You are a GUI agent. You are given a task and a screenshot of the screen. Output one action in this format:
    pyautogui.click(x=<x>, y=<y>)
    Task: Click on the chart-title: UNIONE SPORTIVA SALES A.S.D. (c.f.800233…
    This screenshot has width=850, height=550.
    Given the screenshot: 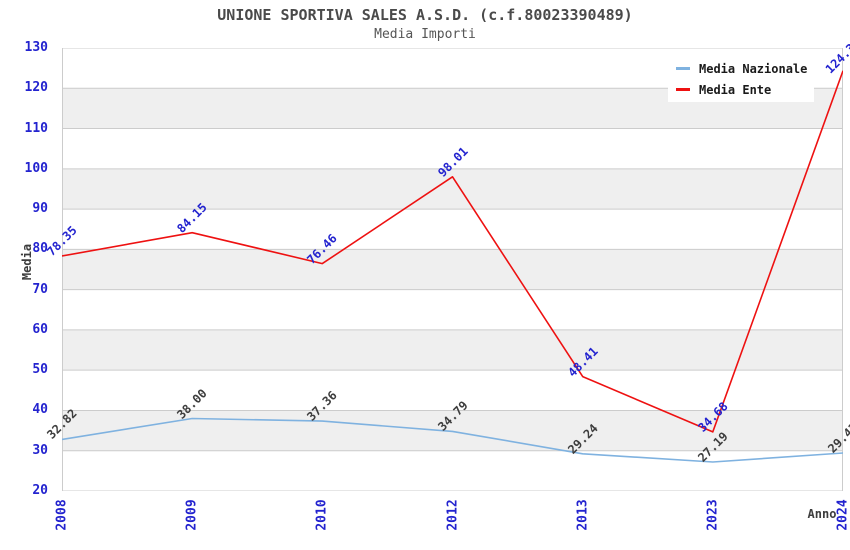 What is the action you would take?
    pyautogui.click(x=425, y=15)
    